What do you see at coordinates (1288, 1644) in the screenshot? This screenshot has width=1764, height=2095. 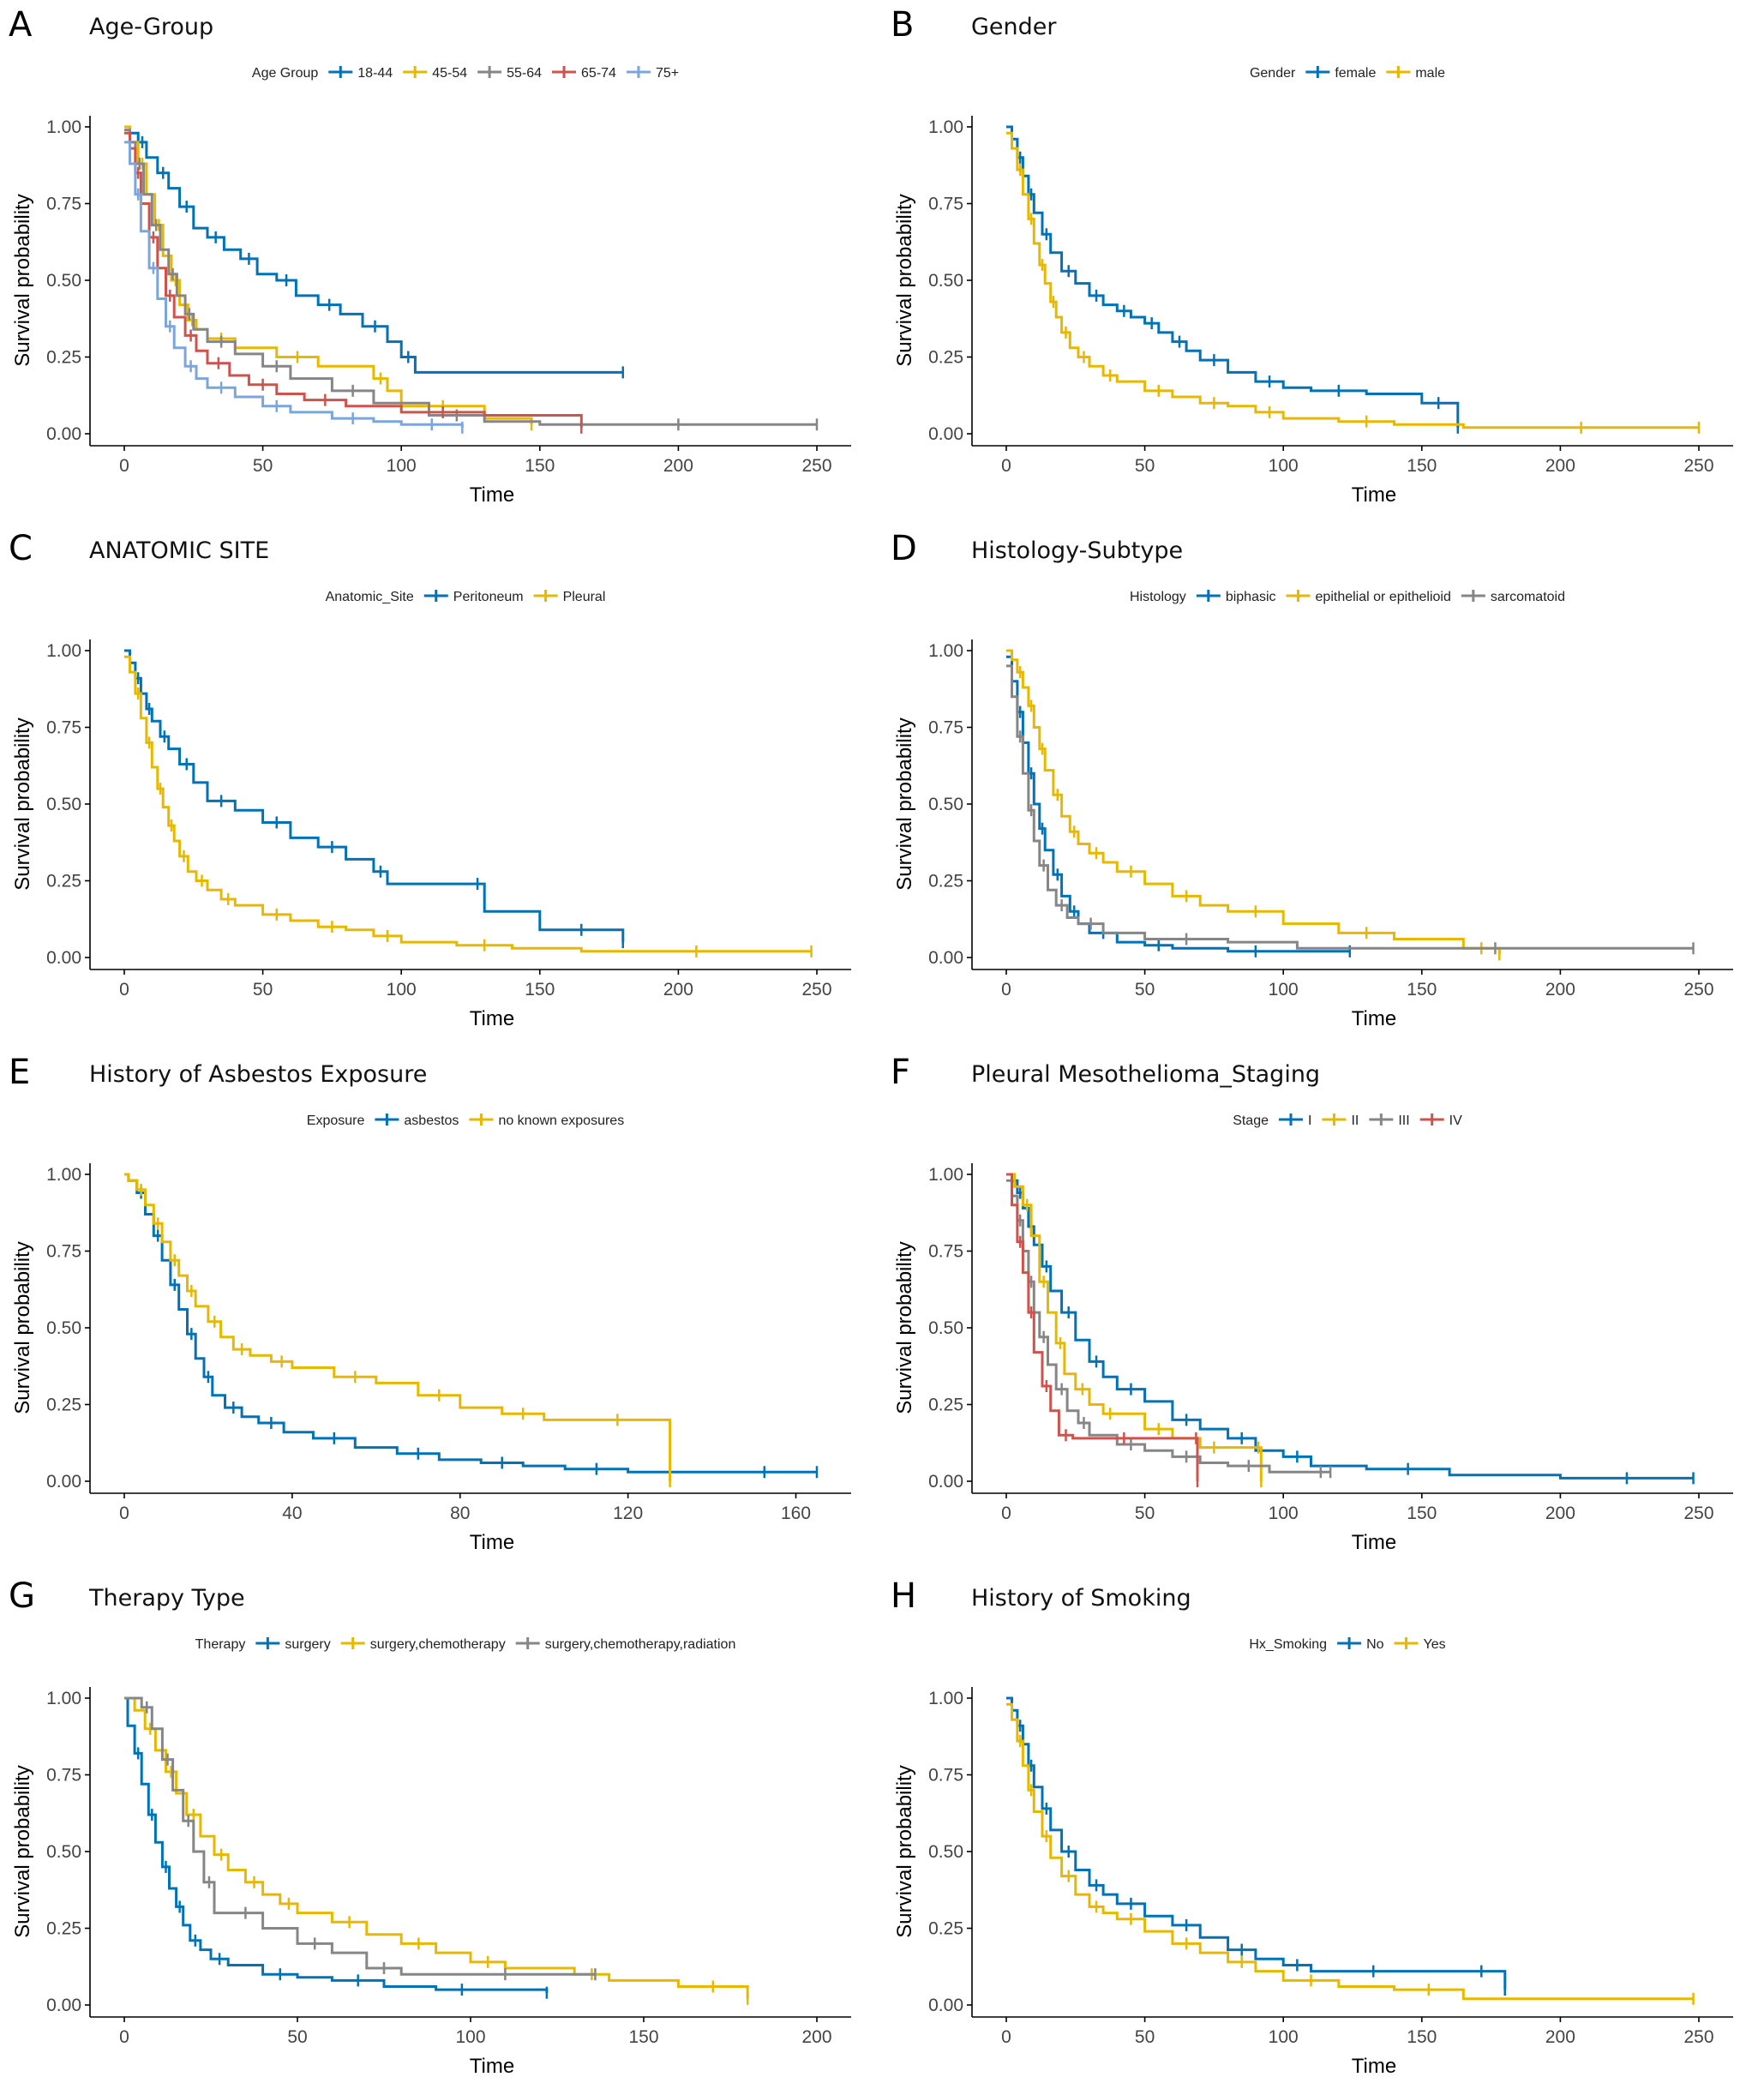 I see `legend-title: Hx_Smoking` at bounding box center [1288, 1644].